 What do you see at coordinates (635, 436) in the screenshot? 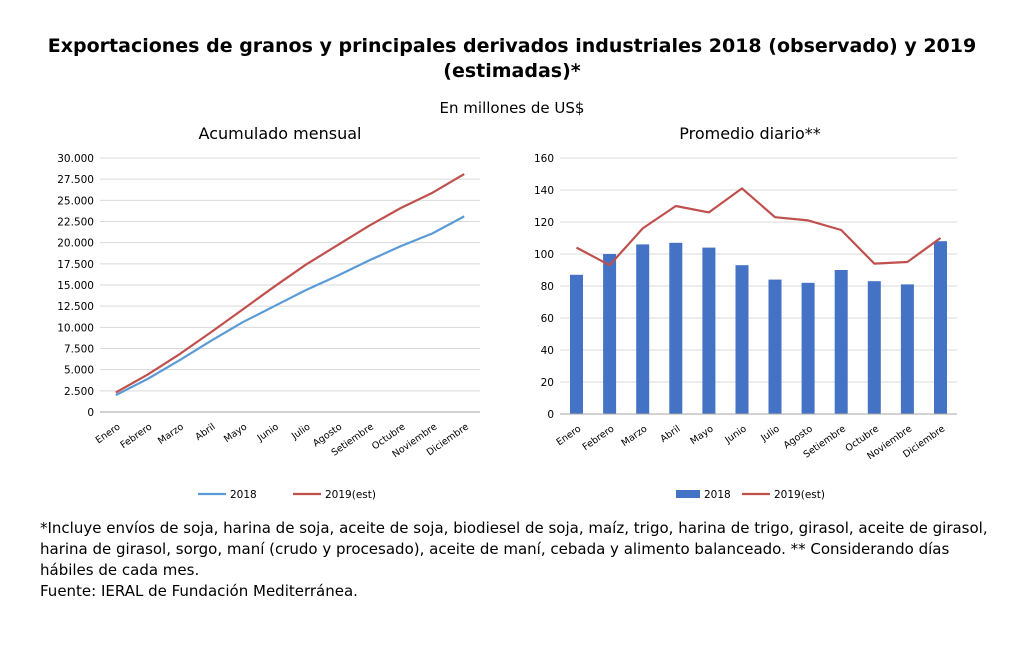
I see `right-x-tick-label: Marzo` at bounding box center [635, 436].